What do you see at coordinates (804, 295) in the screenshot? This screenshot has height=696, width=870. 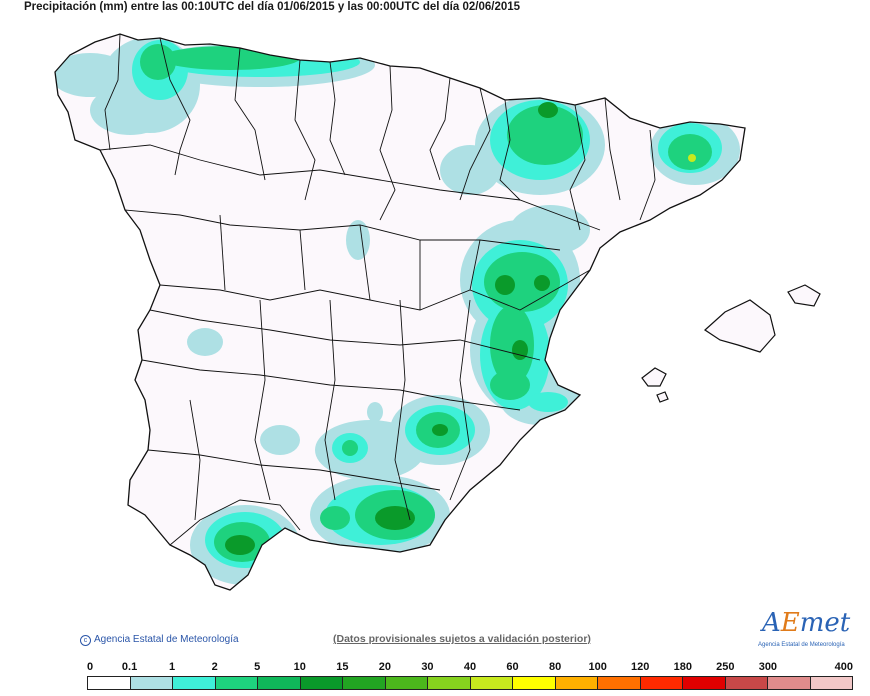 I see `menorca-island` at bounding box center [804, 295].